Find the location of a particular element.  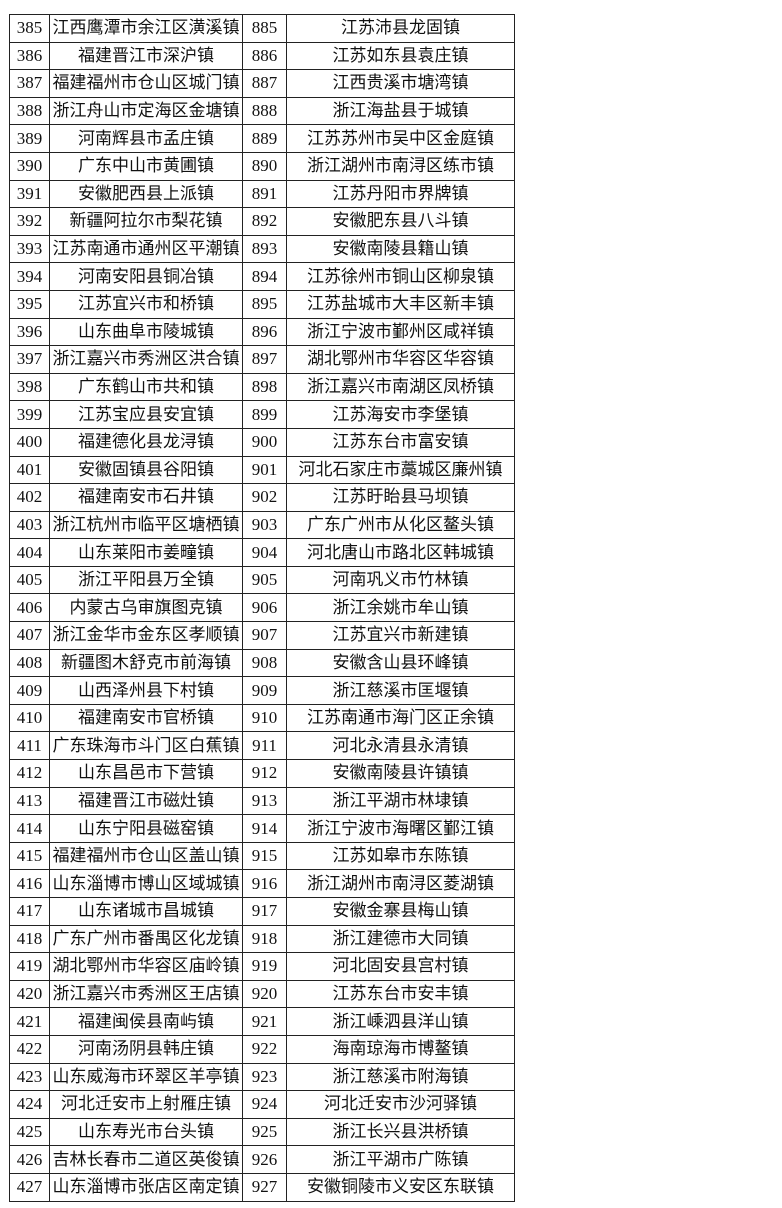

table-row: 398 广东鹤山市共和镇 898 浙江嘉兴市南湖区凤桥镇 is located at coordinates (262, 387).